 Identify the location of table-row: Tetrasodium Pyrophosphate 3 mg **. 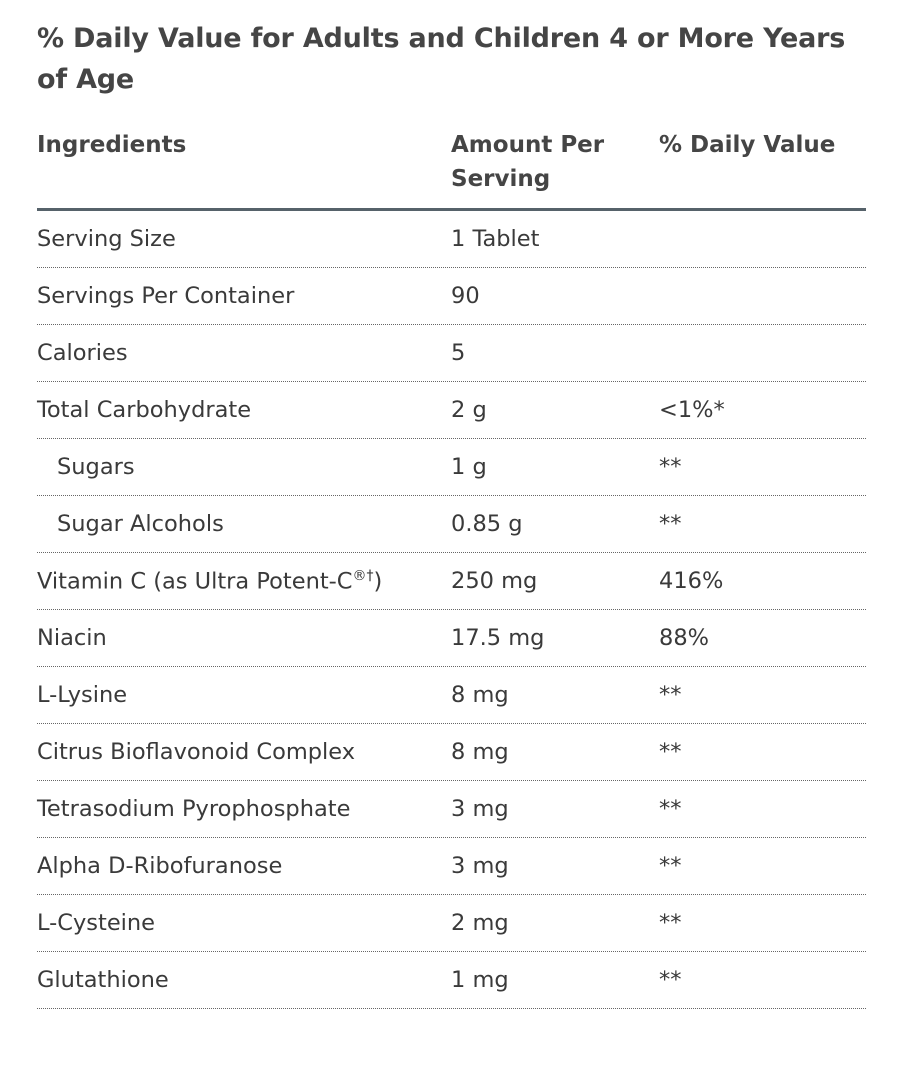
(451, 809).